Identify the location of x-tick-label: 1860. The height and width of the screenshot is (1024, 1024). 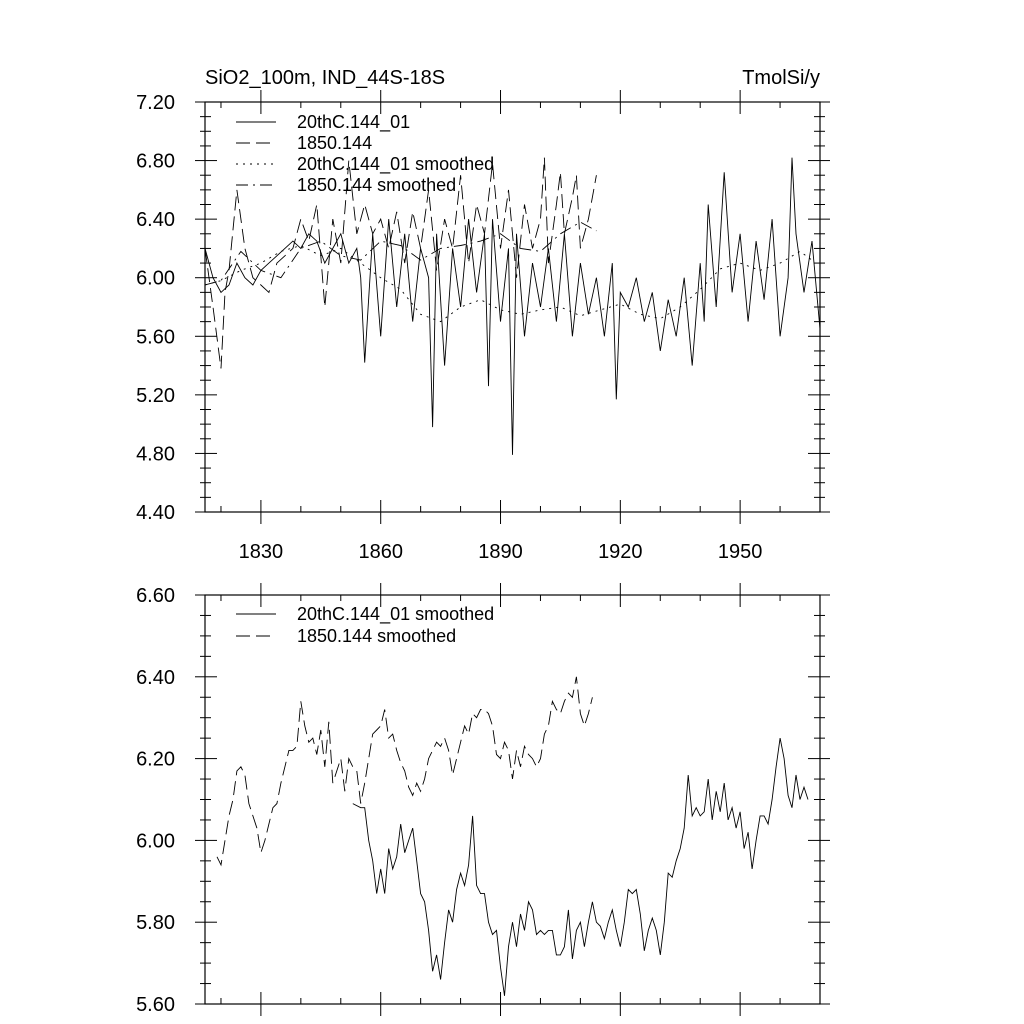
(380, 552).